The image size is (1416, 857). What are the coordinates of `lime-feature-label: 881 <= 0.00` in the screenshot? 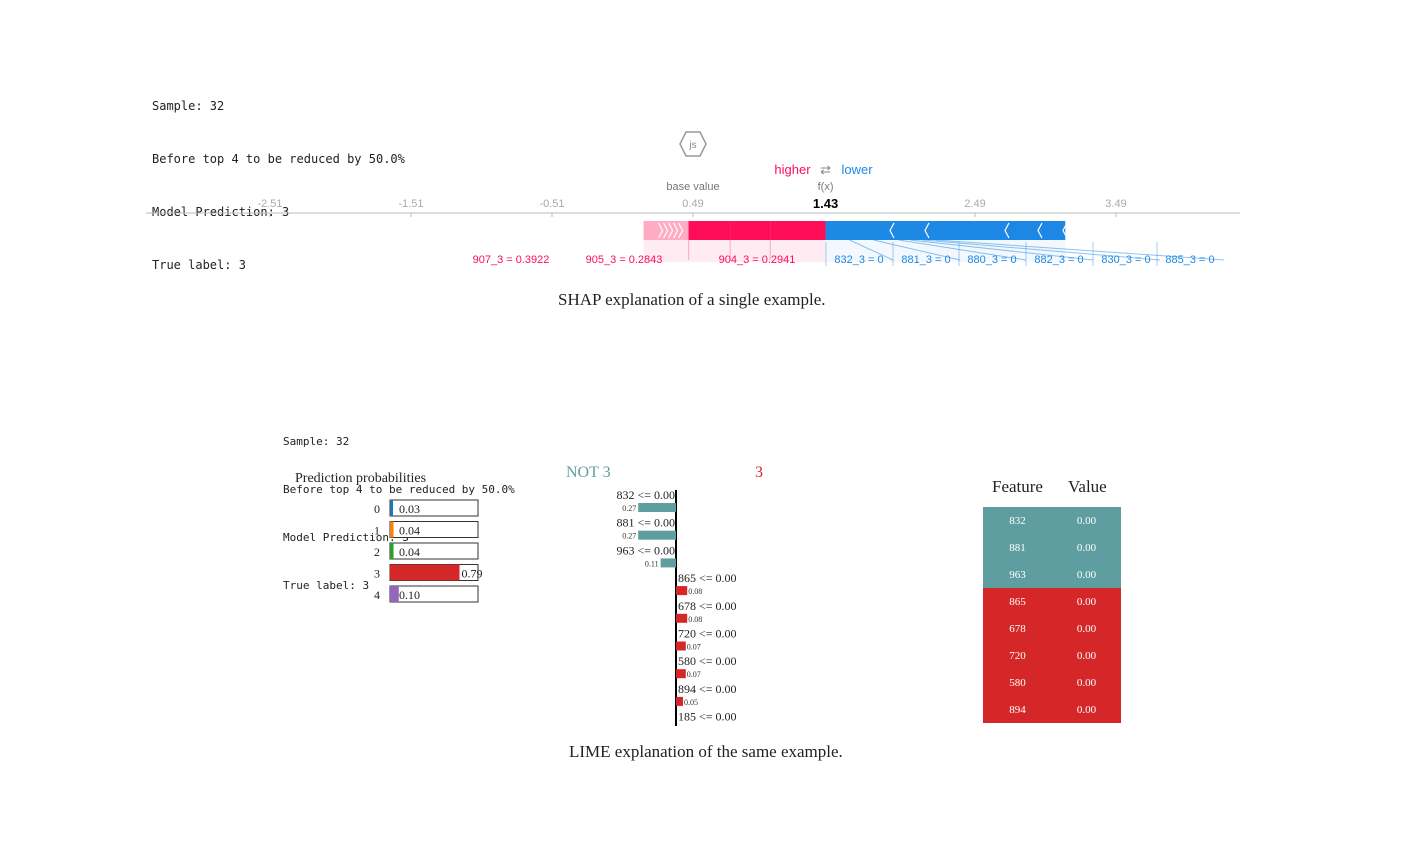 It's located at (645, 523).